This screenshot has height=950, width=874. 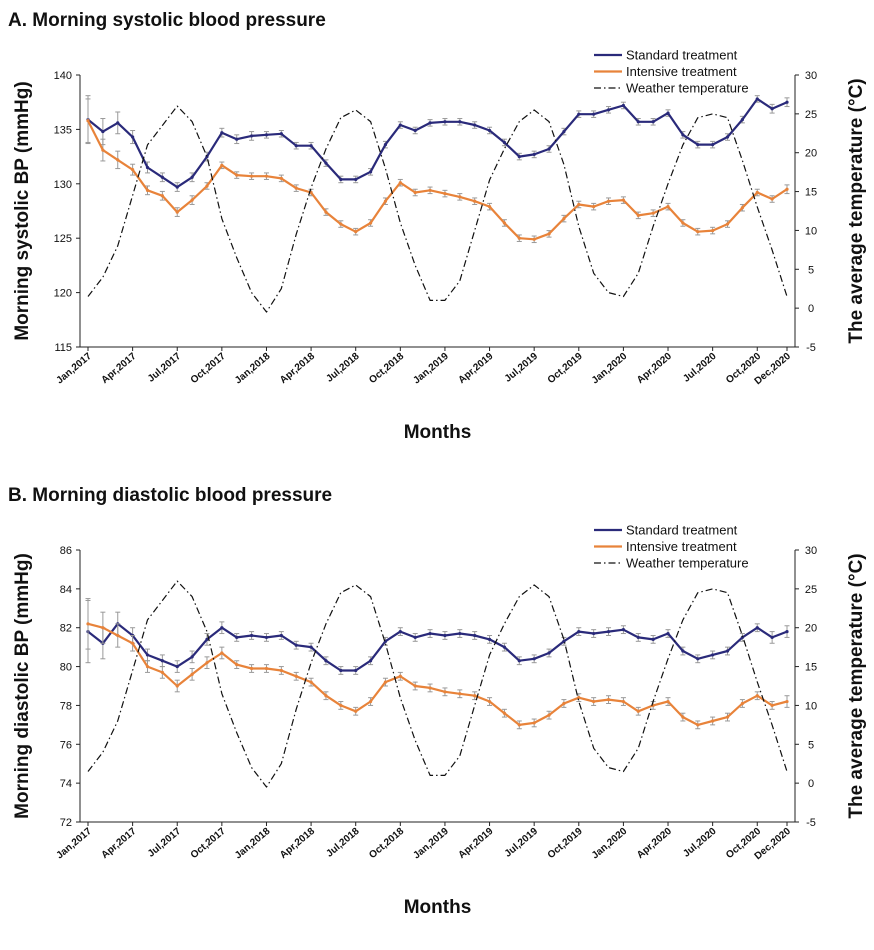 What do you see at coordinates (63, 130) in the screenshot?
I see `y-tick-label: 135` at bounding box center [63, 130].